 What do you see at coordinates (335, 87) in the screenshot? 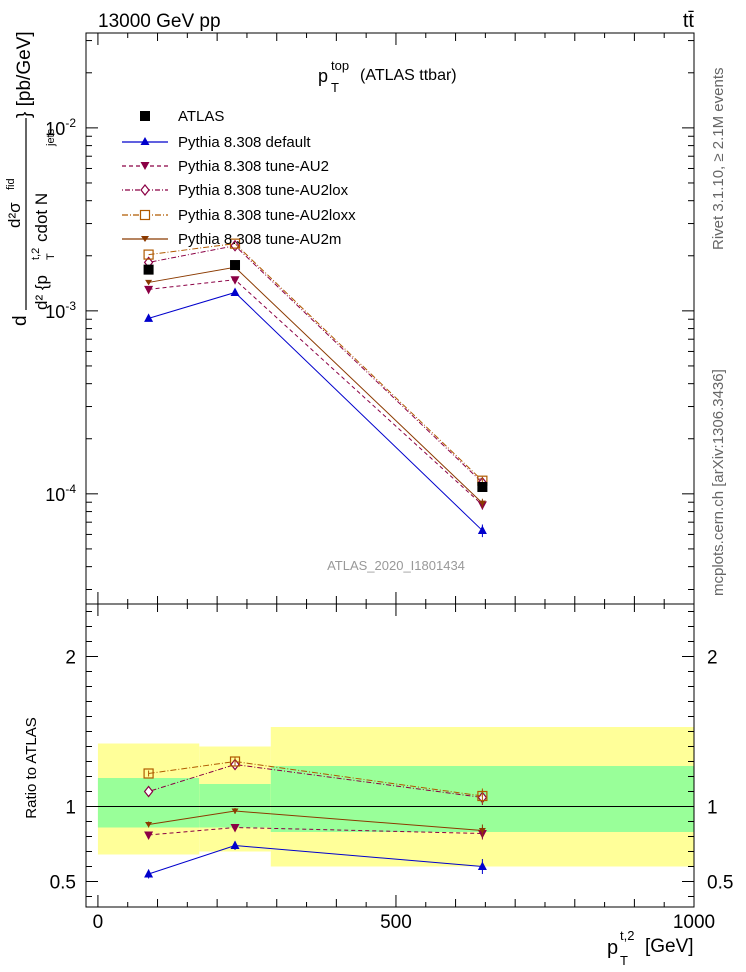
I see `title-sub: T` at bounding box center [335, 87].